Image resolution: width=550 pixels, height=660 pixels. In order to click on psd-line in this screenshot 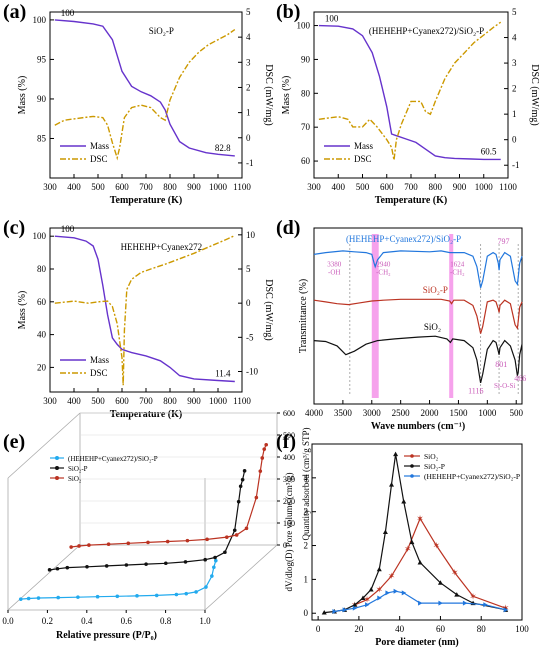, I will do `click(420, 601)`.